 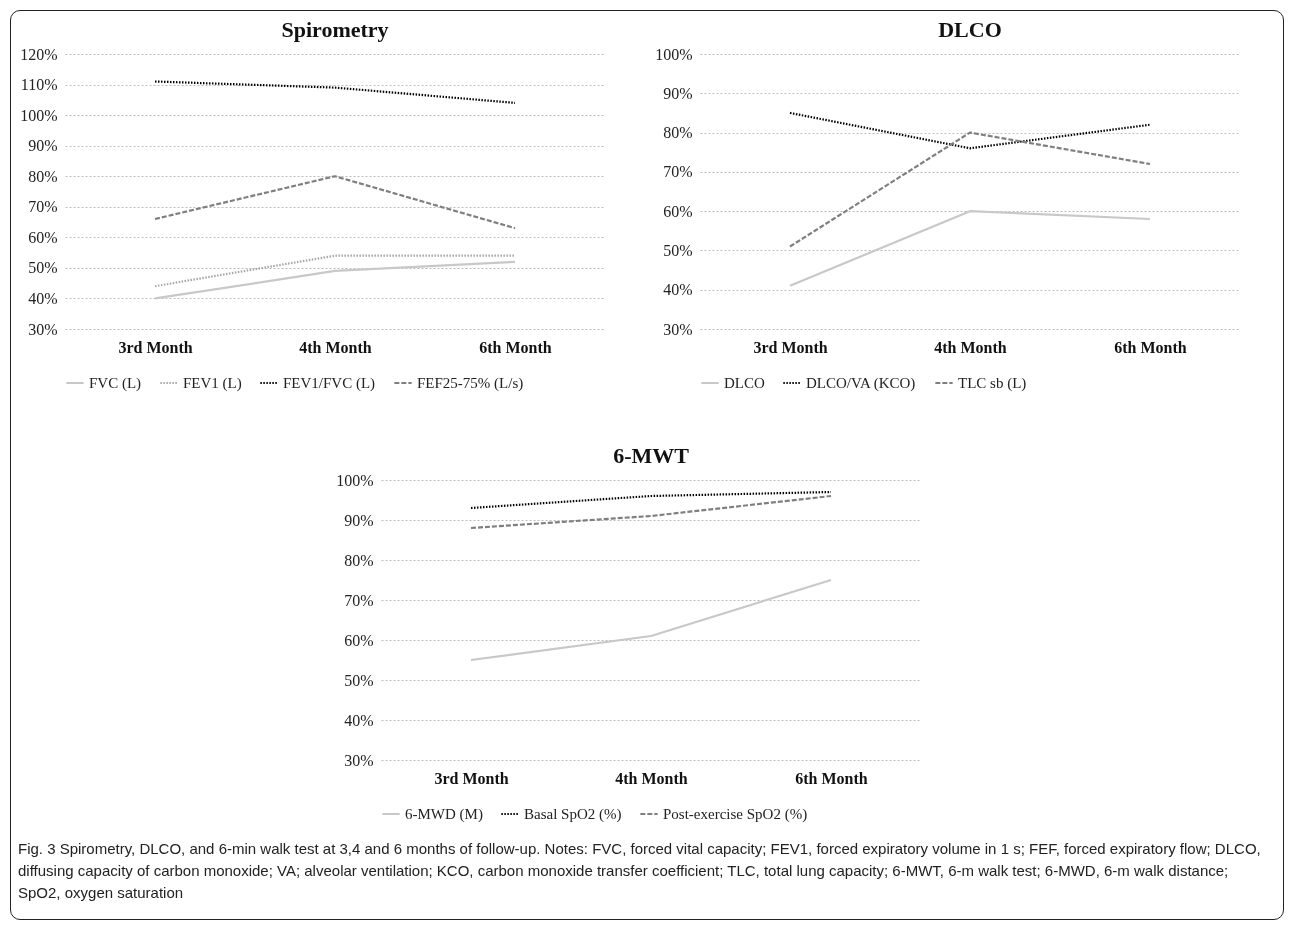 What do you see at coordinates (651, 455) in the screenshot?
I see `chart-title: 6-MWT` at bounding box center [651, 455].